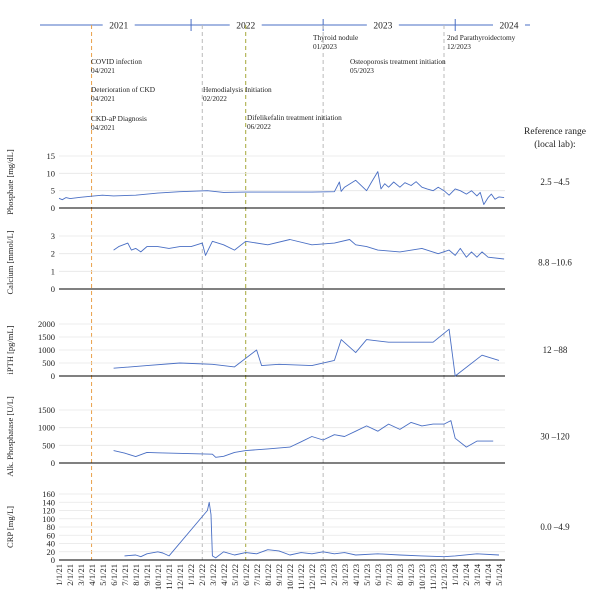 The width and height of the screenshot is (600, 603). What do you see at coordinates (335, 37) in the screenshot?
I see `event-label: Thyroid nodule` at bounding box center [335, 37].